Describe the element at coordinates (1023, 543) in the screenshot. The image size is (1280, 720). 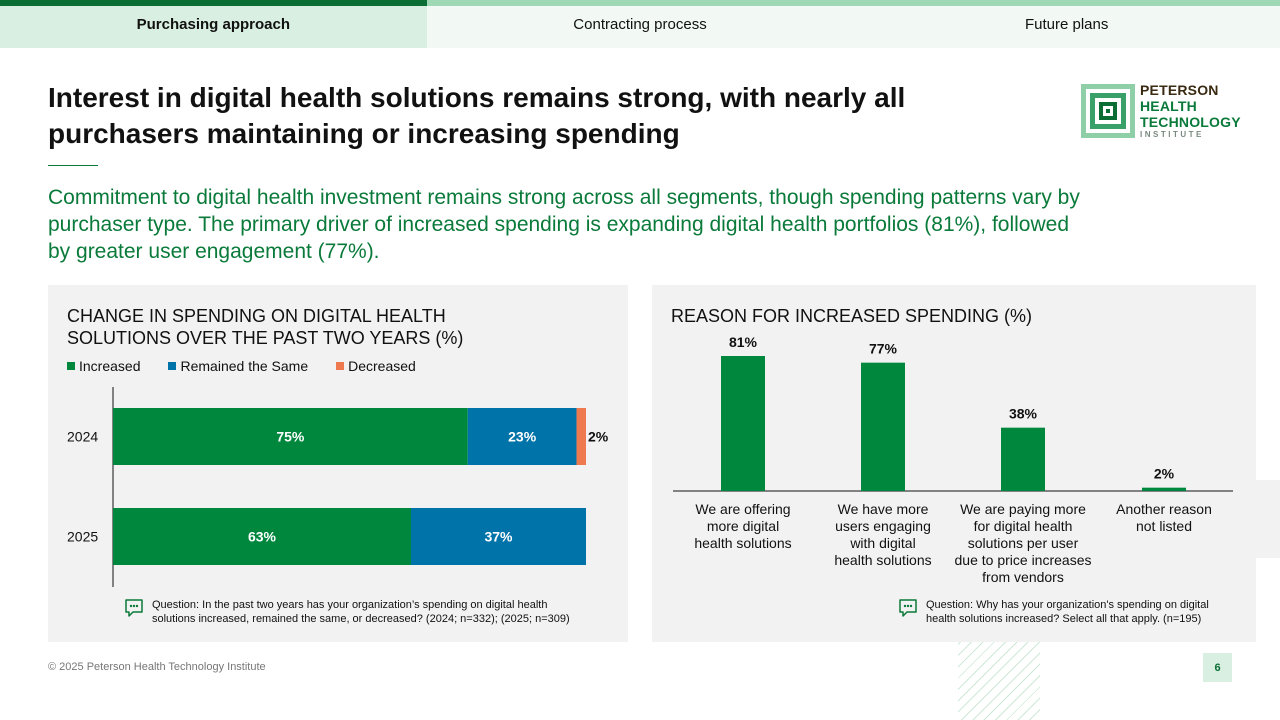
I see `category-label: solutions per user` at that location.